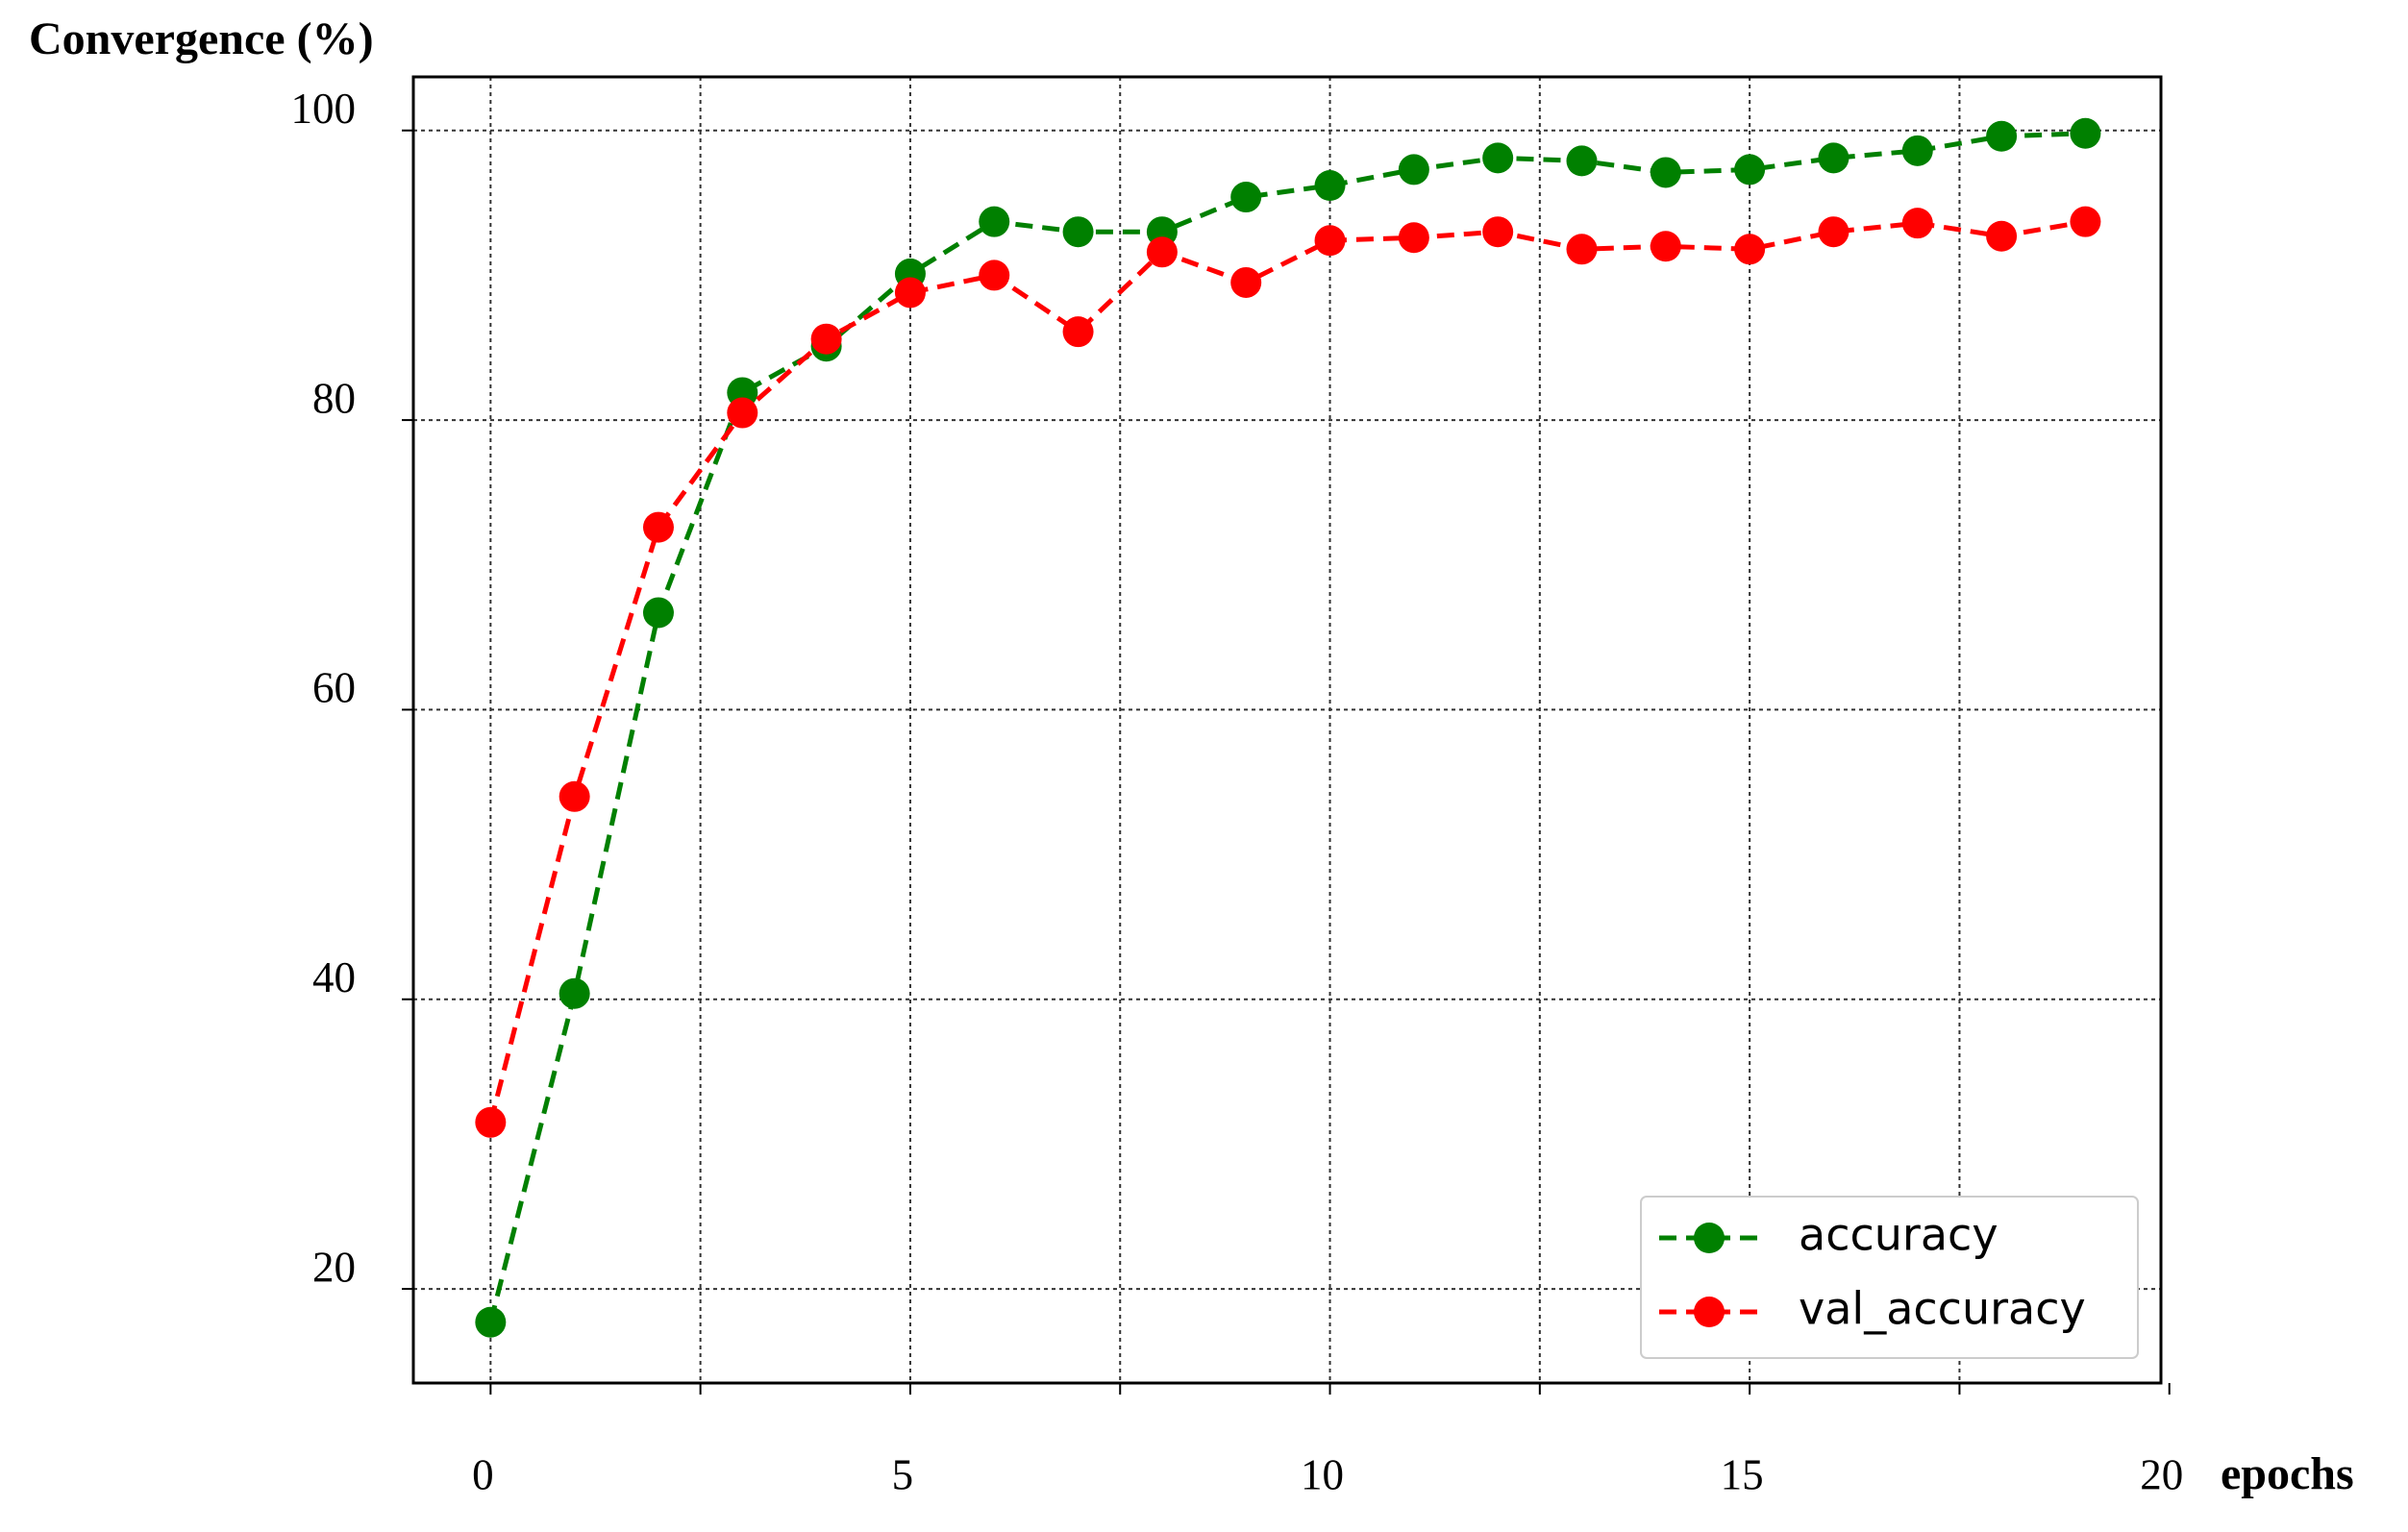 The height and width of the screenshot is (1532, 2408). Describe the element at coordinates (903, 1474) in the screenshot. I see `x-tick-label: 5` at that location.